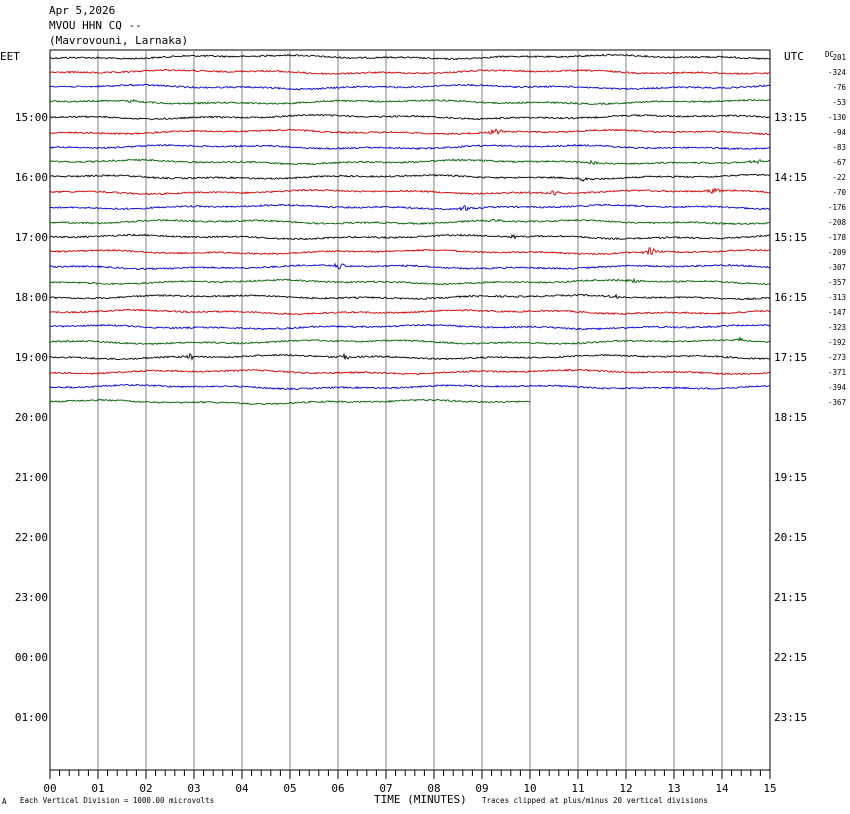 The height and width of the screenshot is (814, 850). Describe the element at coordinates (625, 788) in the screenshot. I see `x-tick-label: 12` at that location.